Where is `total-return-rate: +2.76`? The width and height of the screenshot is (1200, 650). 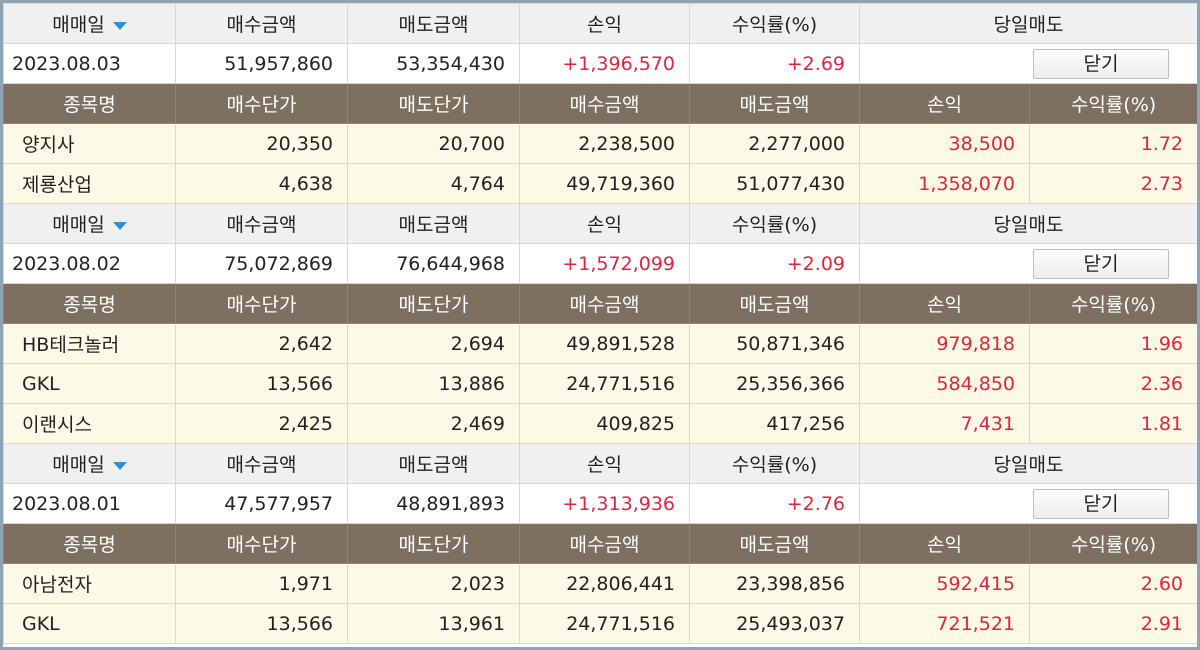 total-return-rate: +2.76 is located at coordinates (774, 503).